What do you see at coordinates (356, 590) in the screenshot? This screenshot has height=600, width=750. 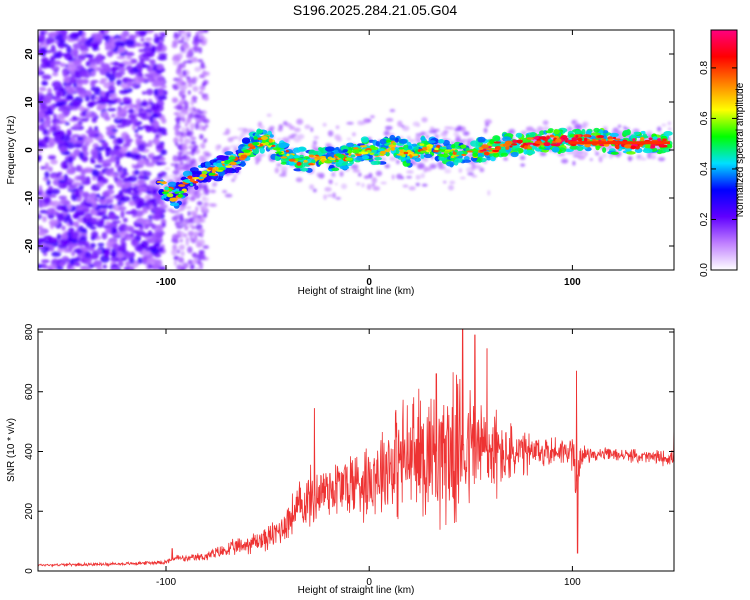 I see `bottom-x-axis-label: Height of straight line (km)` at bounding box center [356, 590].